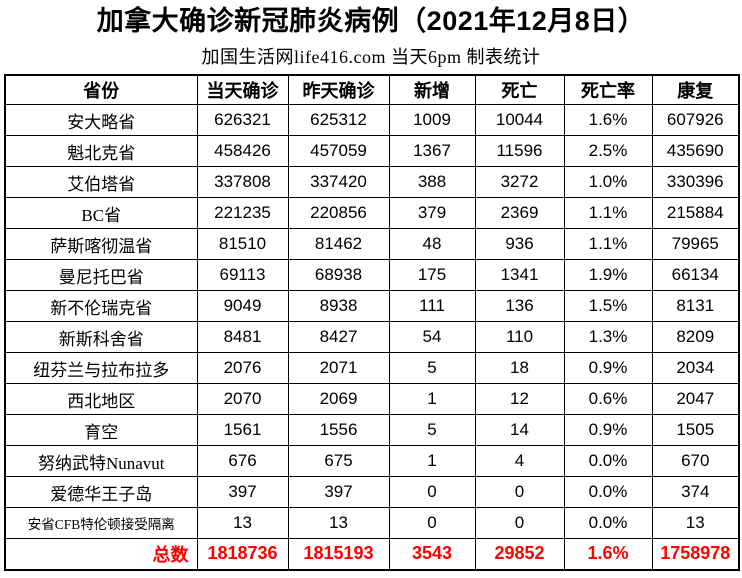  Describe the element at coordinates (695, 554) in the screenshot. I see `total-recovered: 1758978` at that location.